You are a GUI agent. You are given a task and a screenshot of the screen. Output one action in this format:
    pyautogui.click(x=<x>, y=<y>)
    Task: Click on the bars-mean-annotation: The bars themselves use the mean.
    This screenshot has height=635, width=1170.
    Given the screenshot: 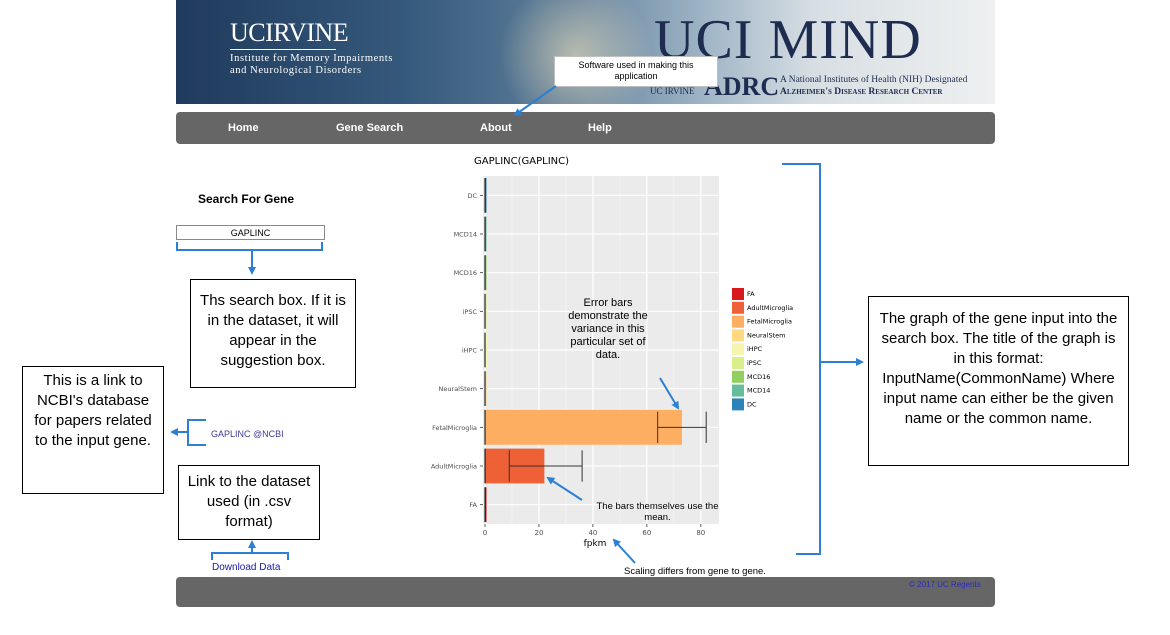 What is the action you would take?
    pyautogui.click(x=657, y=512)
    